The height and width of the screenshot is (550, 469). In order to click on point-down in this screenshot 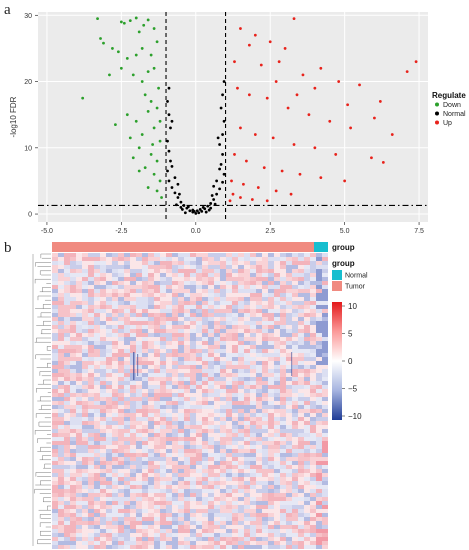, I will do `click(153, 144)`.